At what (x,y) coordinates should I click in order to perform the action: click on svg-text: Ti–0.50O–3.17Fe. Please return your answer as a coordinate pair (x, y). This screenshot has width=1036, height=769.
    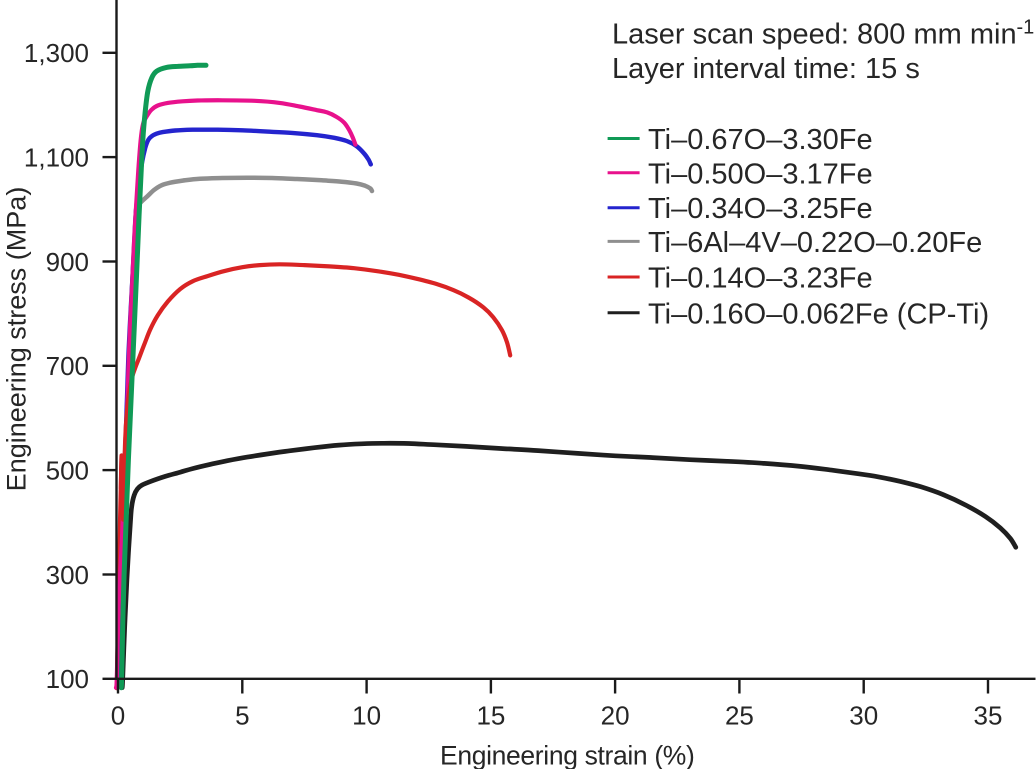
    Looking at the image, I should click on (760, 174).